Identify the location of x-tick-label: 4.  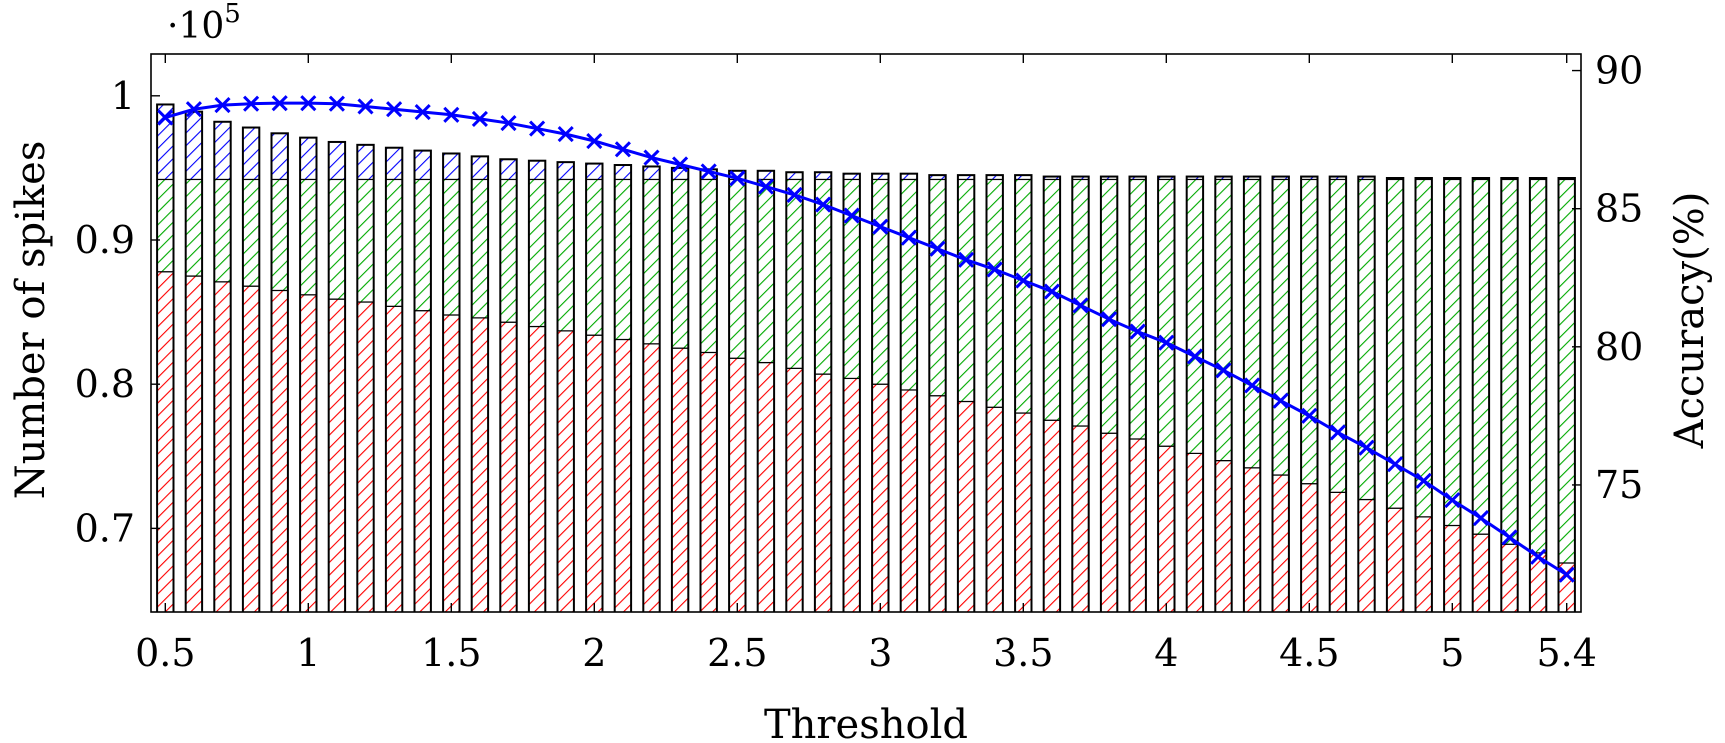
(1166, 653).